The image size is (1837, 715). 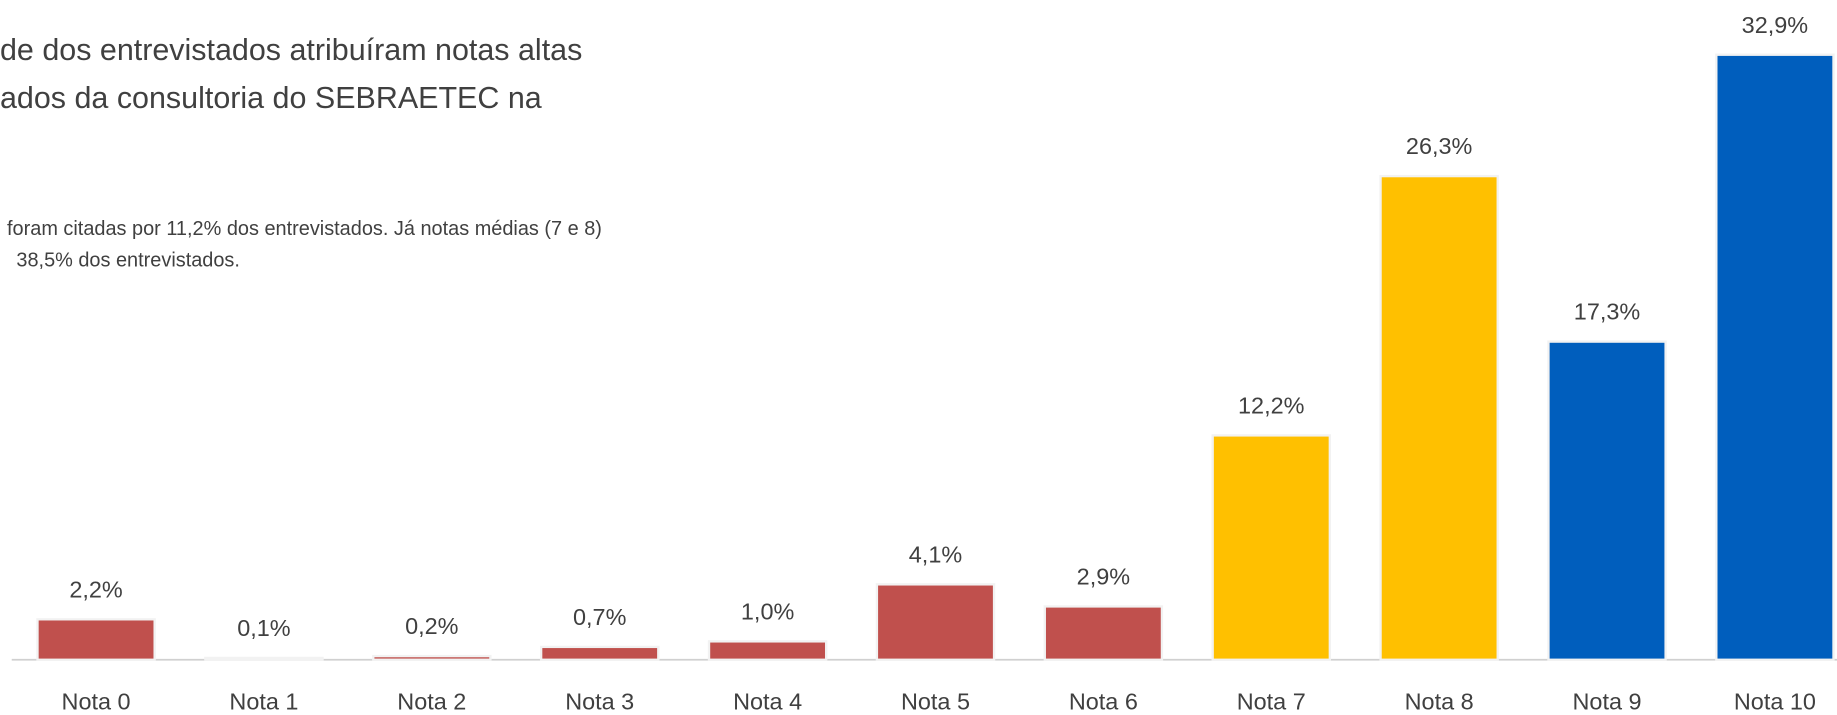 What do you see at coordinates (1439, 146) in the screenshot?
I see `value-label: 26,3%` at bounding box center [1439, 146].